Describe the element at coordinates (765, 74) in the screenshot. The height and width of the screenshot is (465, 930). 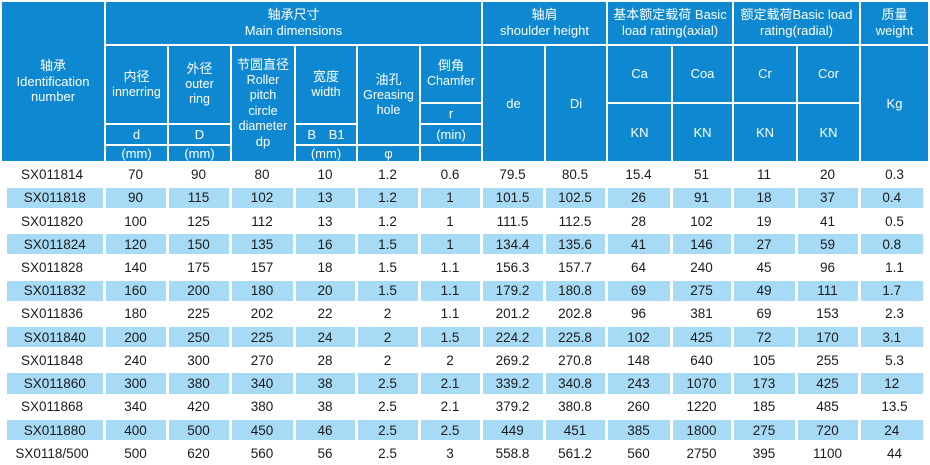
I see `header-cr: Cr` at that location.